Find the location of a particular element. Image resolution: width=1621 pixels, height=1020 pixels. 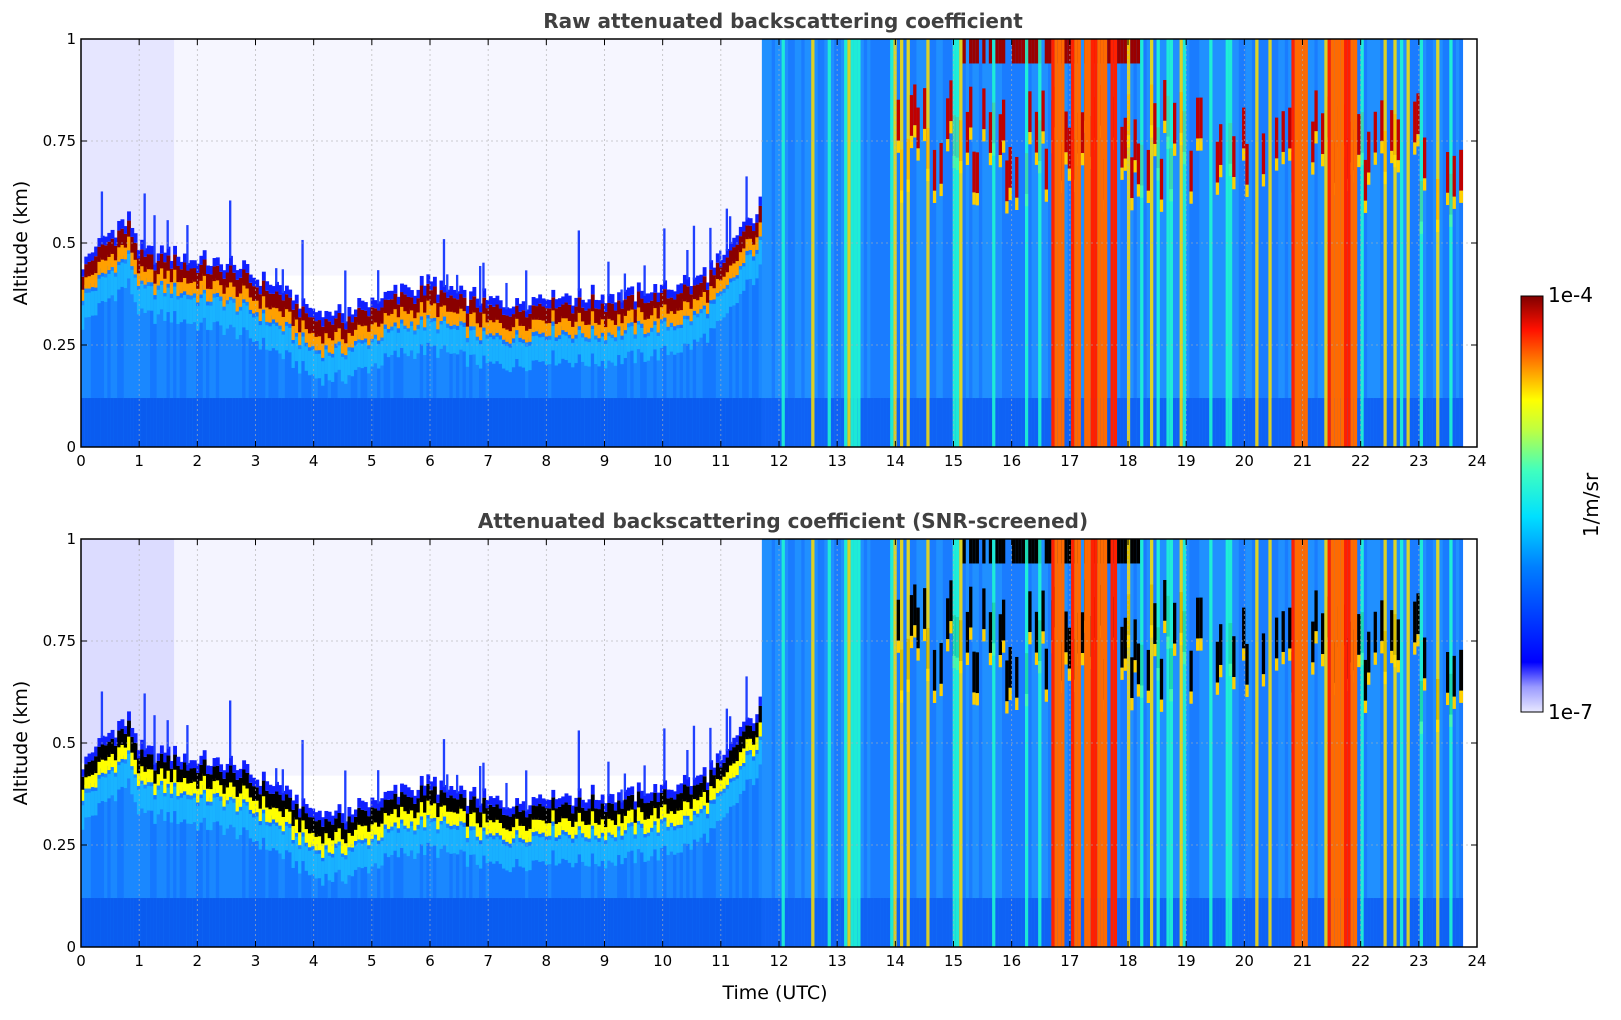

x-tick-label: 4 is located at coordinates (314, 961).